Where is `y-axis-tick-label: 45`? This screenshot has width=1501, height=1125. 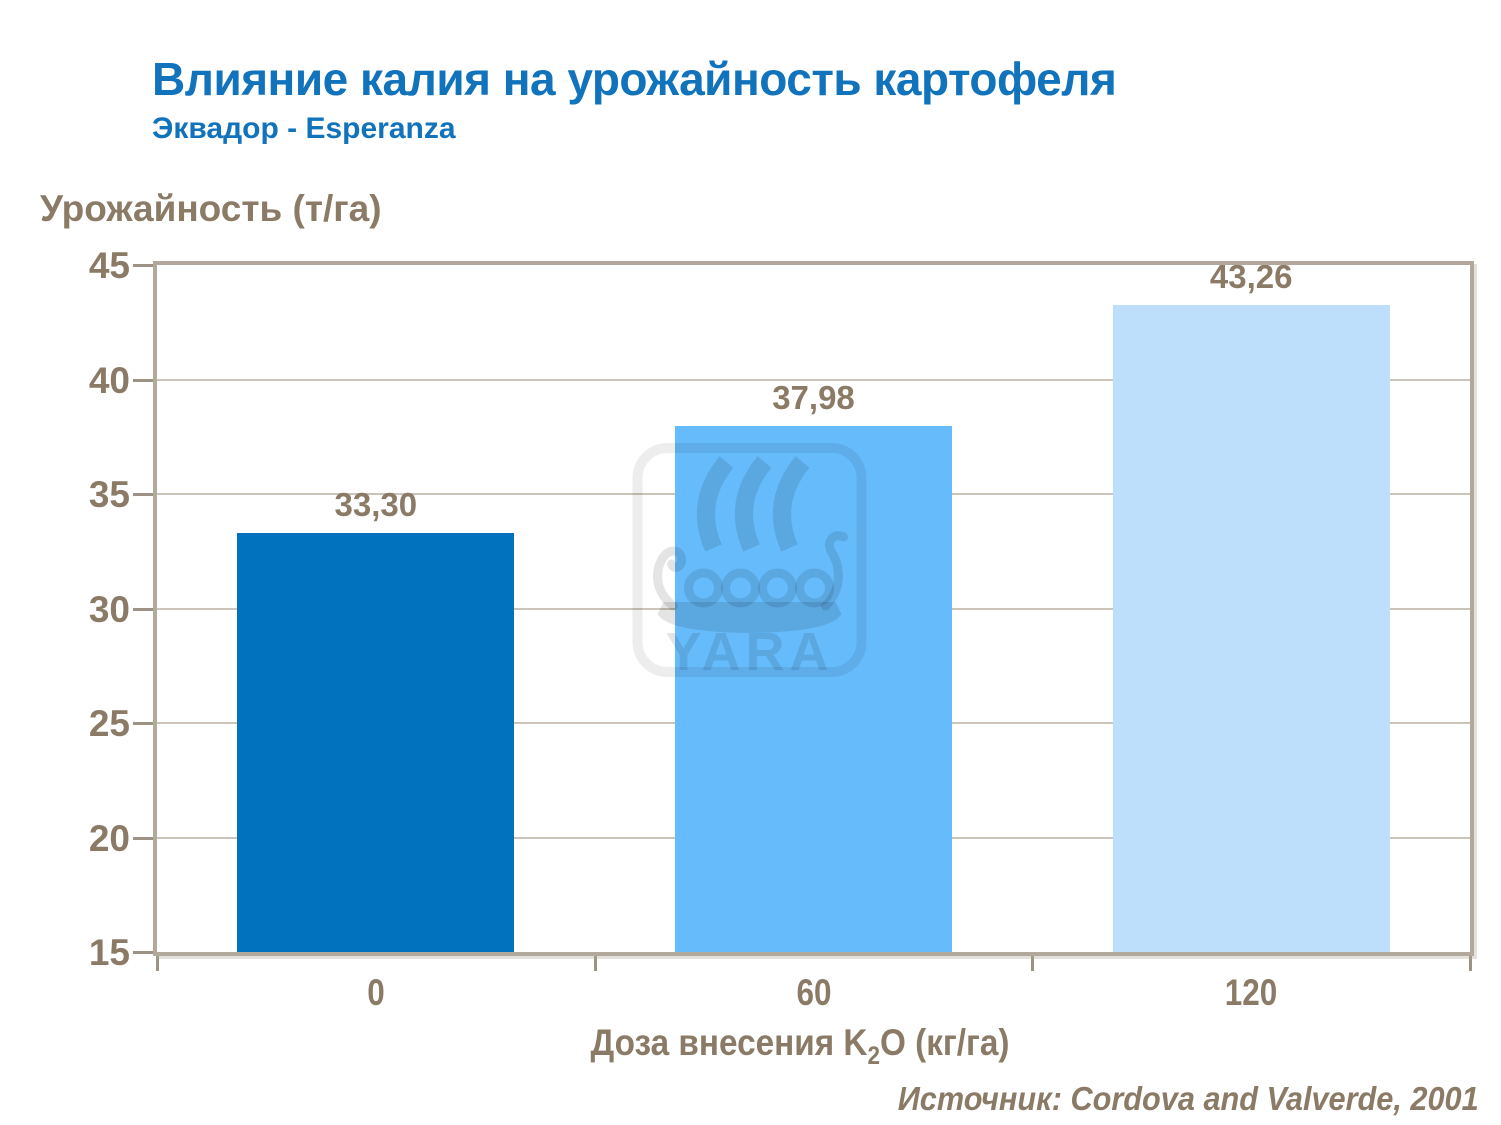
y-axis-tick-label: 45 is located at coordinates (109, 265).